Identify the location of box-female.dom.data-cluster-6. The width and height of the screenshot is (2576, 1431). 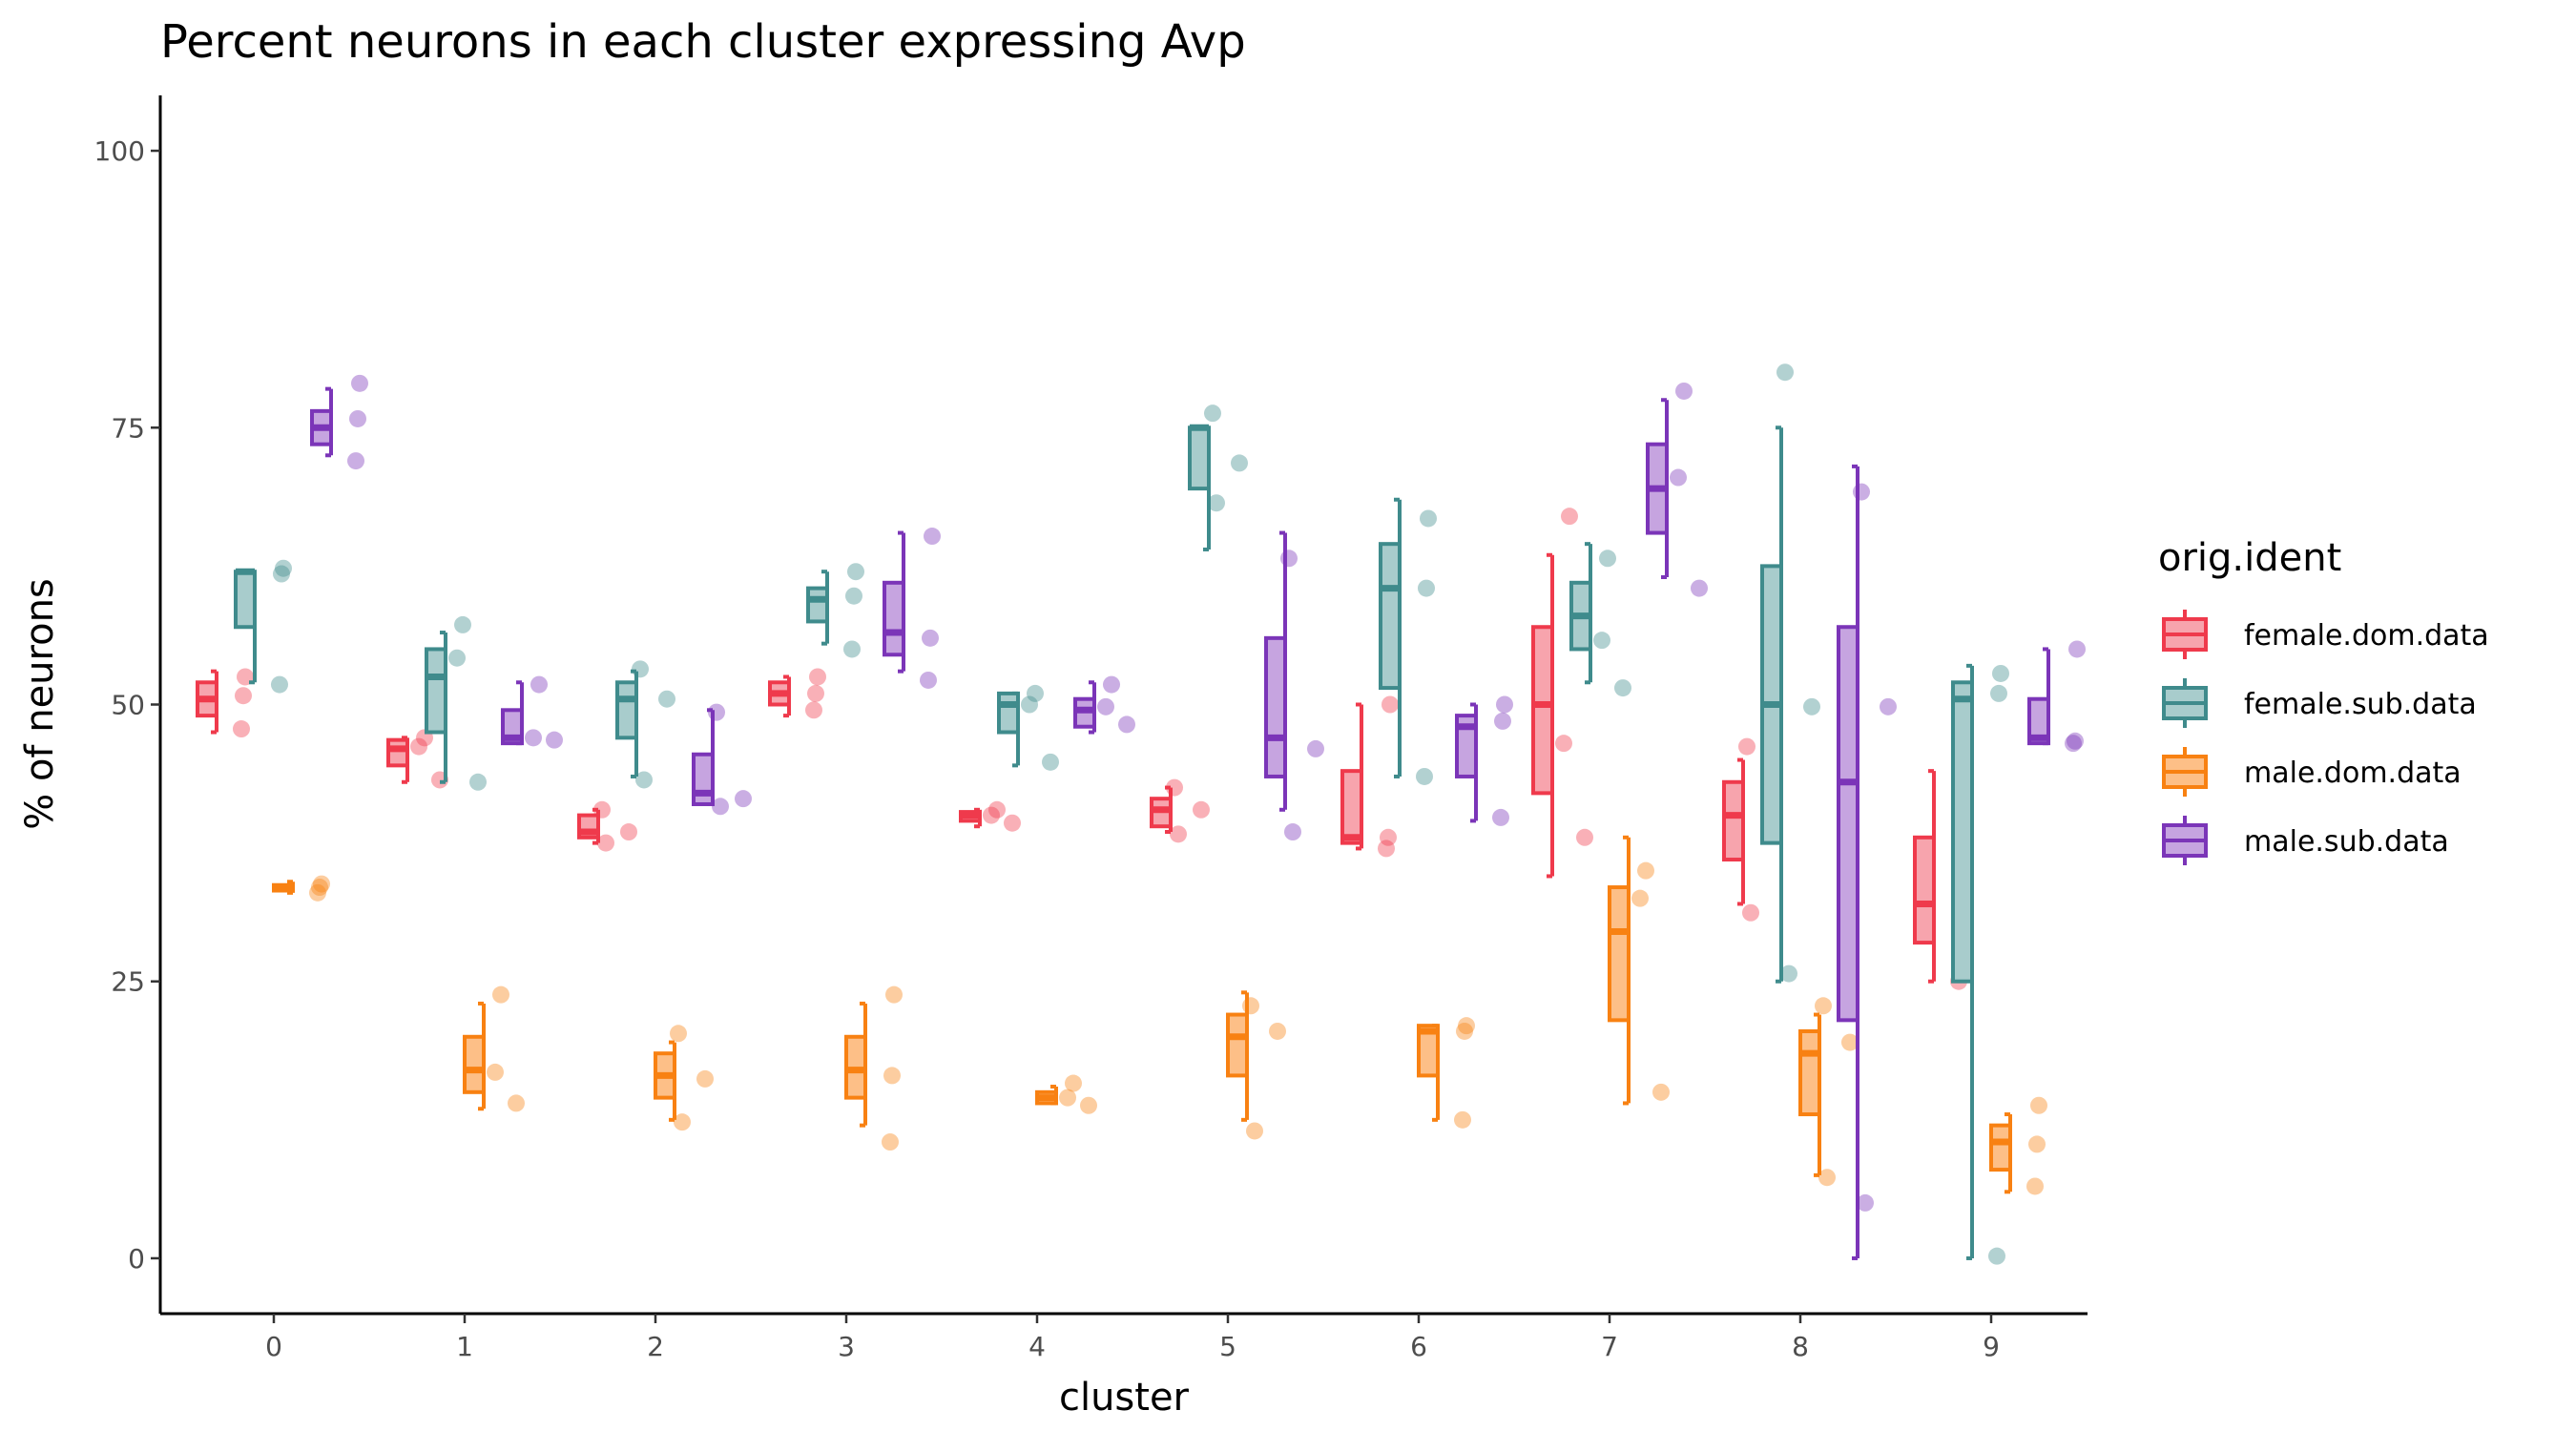
(1369, 776).